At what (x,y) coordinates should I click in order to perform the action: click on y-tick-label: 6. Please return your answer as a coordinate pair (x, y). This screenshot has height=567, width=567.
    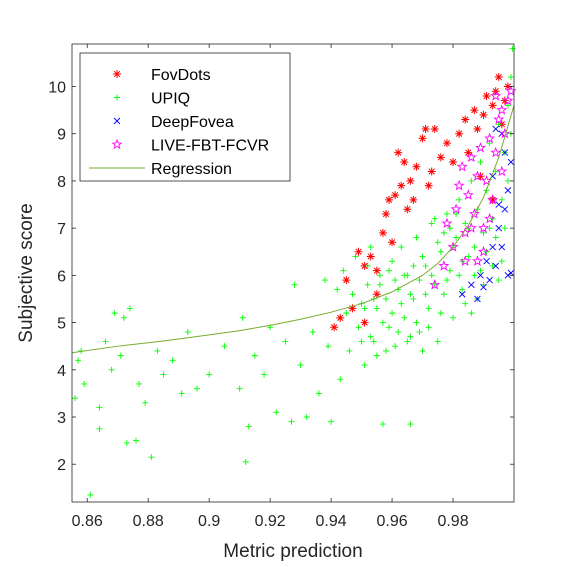
    Looking at the image, I should click on (61, 276).